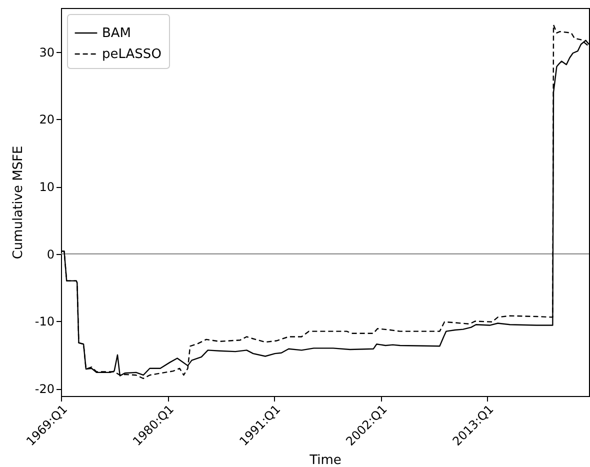  What do you see at coordinates (132, 54) in the screenshot?
I see `legend-label: peLASSO` at bounding box center [132, 54].